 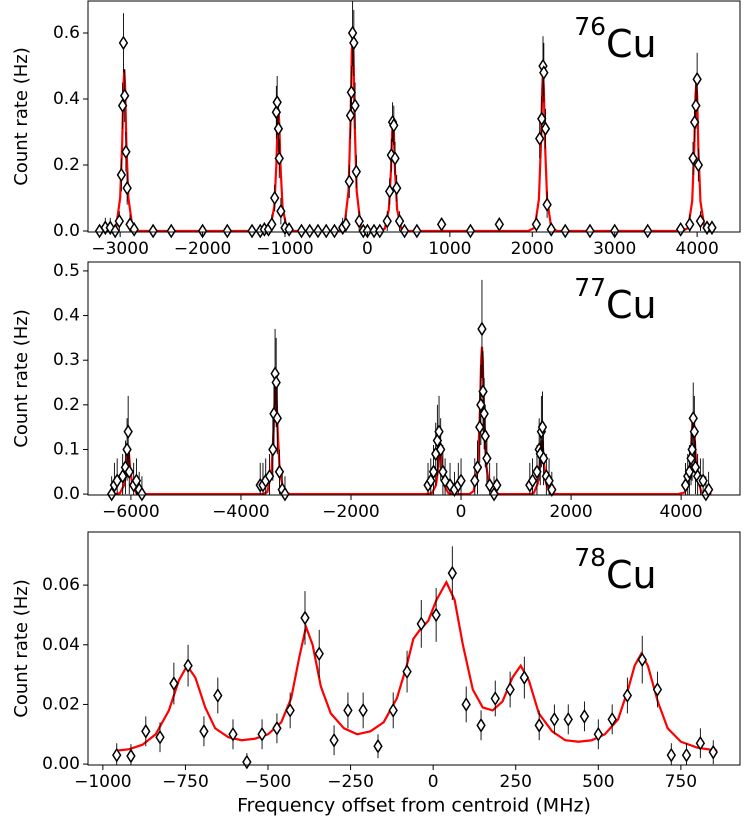 What do you see at coordinates (598, 782) in the screenshot?
I see `x-tick-label: 500` at bounding box center [598, 782].